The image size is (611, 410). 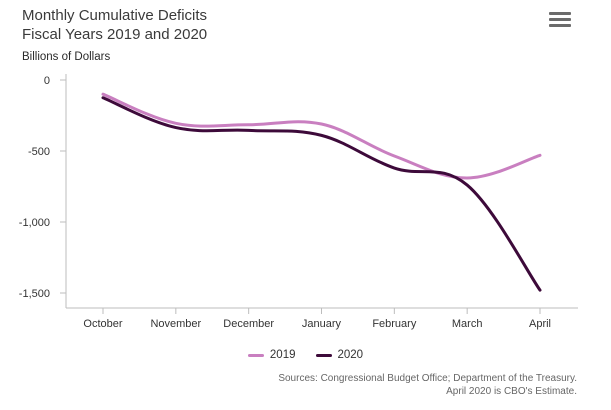 I want to click on y-tick-label: -500, so click(x=39, y=152).